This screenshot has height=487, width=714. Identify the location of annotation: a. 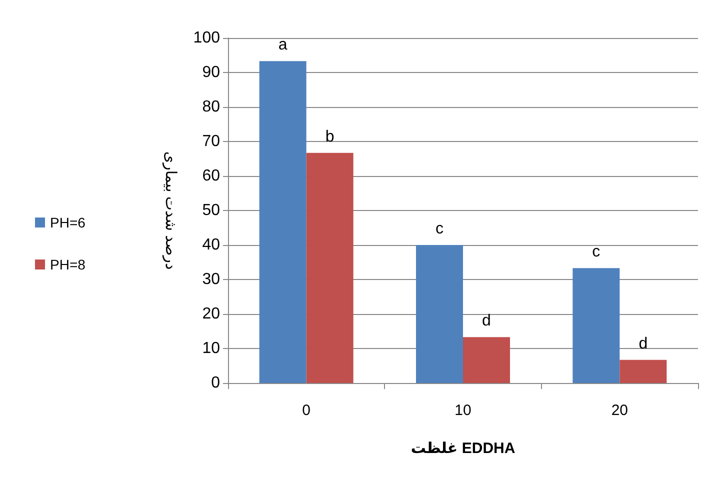
(283, 45).